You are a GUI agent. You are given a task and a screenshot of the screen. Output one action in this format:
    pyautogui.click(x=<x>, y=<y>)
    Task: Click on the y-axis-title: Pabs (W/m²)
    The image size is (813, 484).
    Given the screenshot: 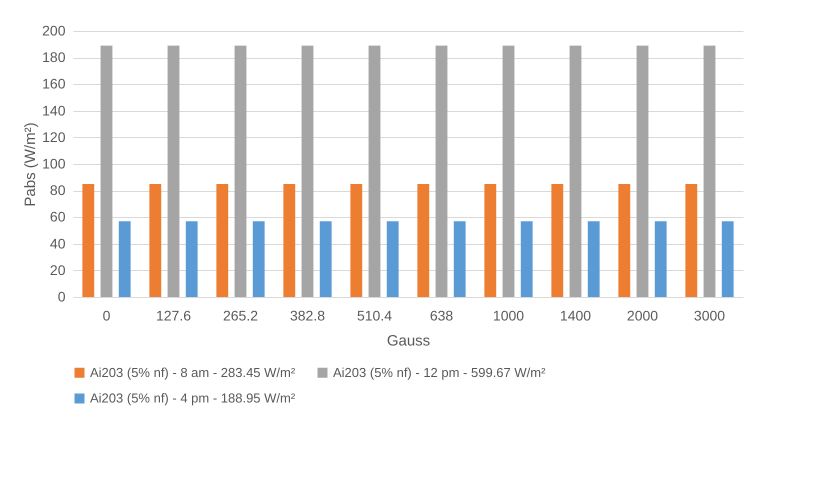 What is the action you would take?
    pyautogui.click(x=31, y=164)
    